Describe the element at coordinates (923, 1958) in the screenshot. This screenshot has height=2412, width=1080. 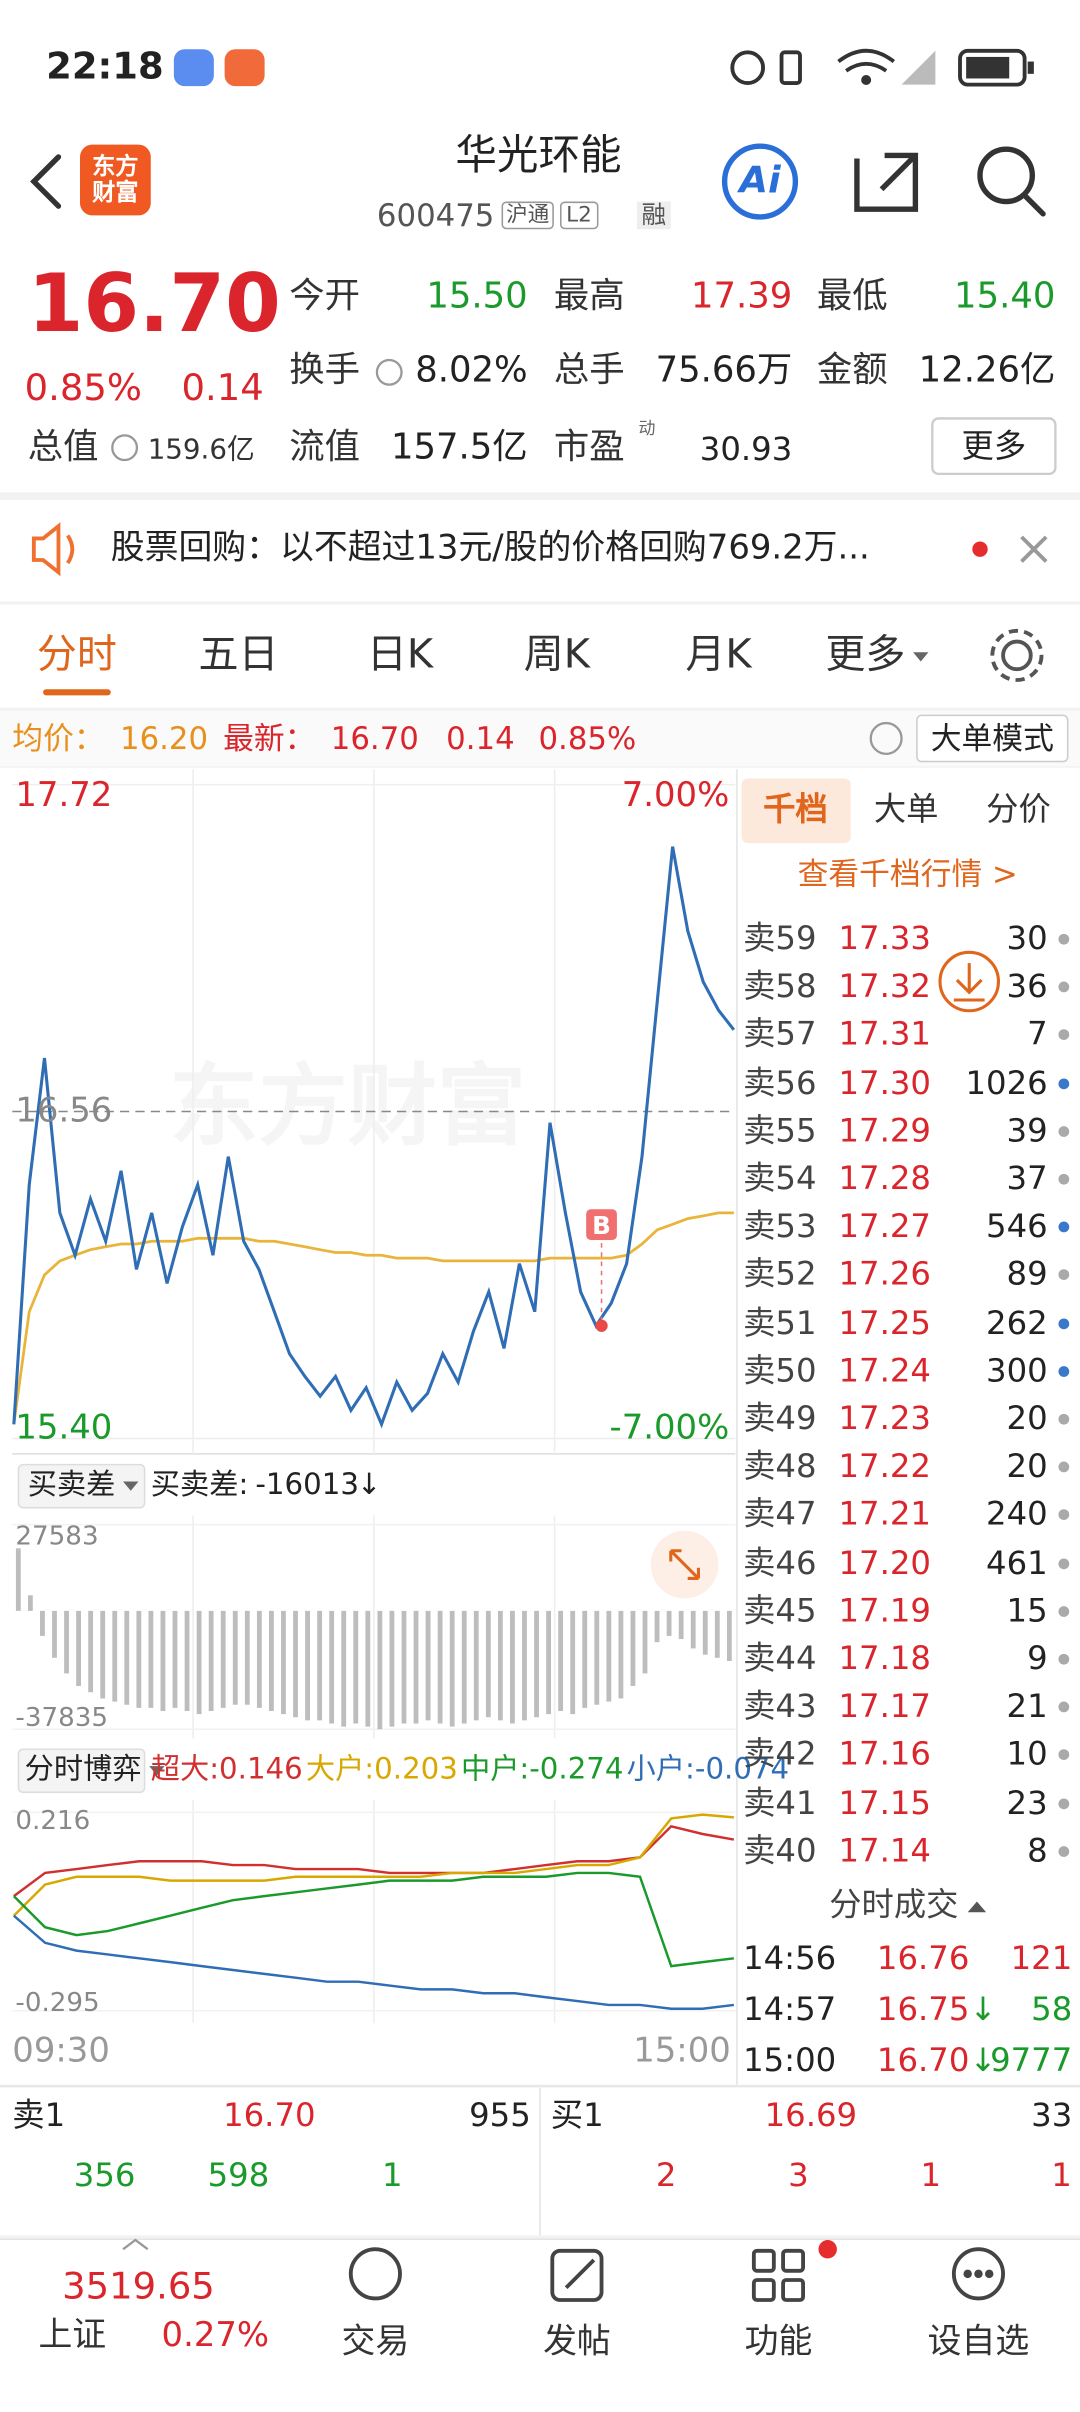
I see `trade-price: 16.76` at that location.